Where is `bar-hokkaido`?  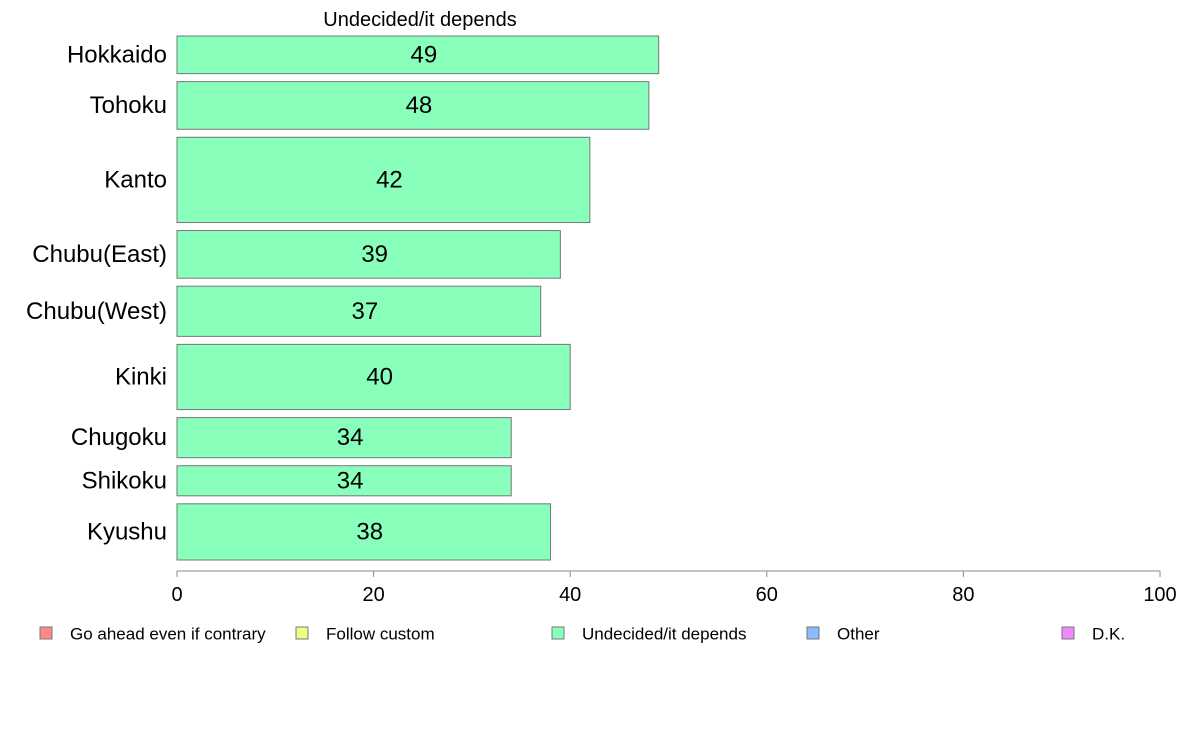
bar-hokkaido is located at coordinates (418, 55).